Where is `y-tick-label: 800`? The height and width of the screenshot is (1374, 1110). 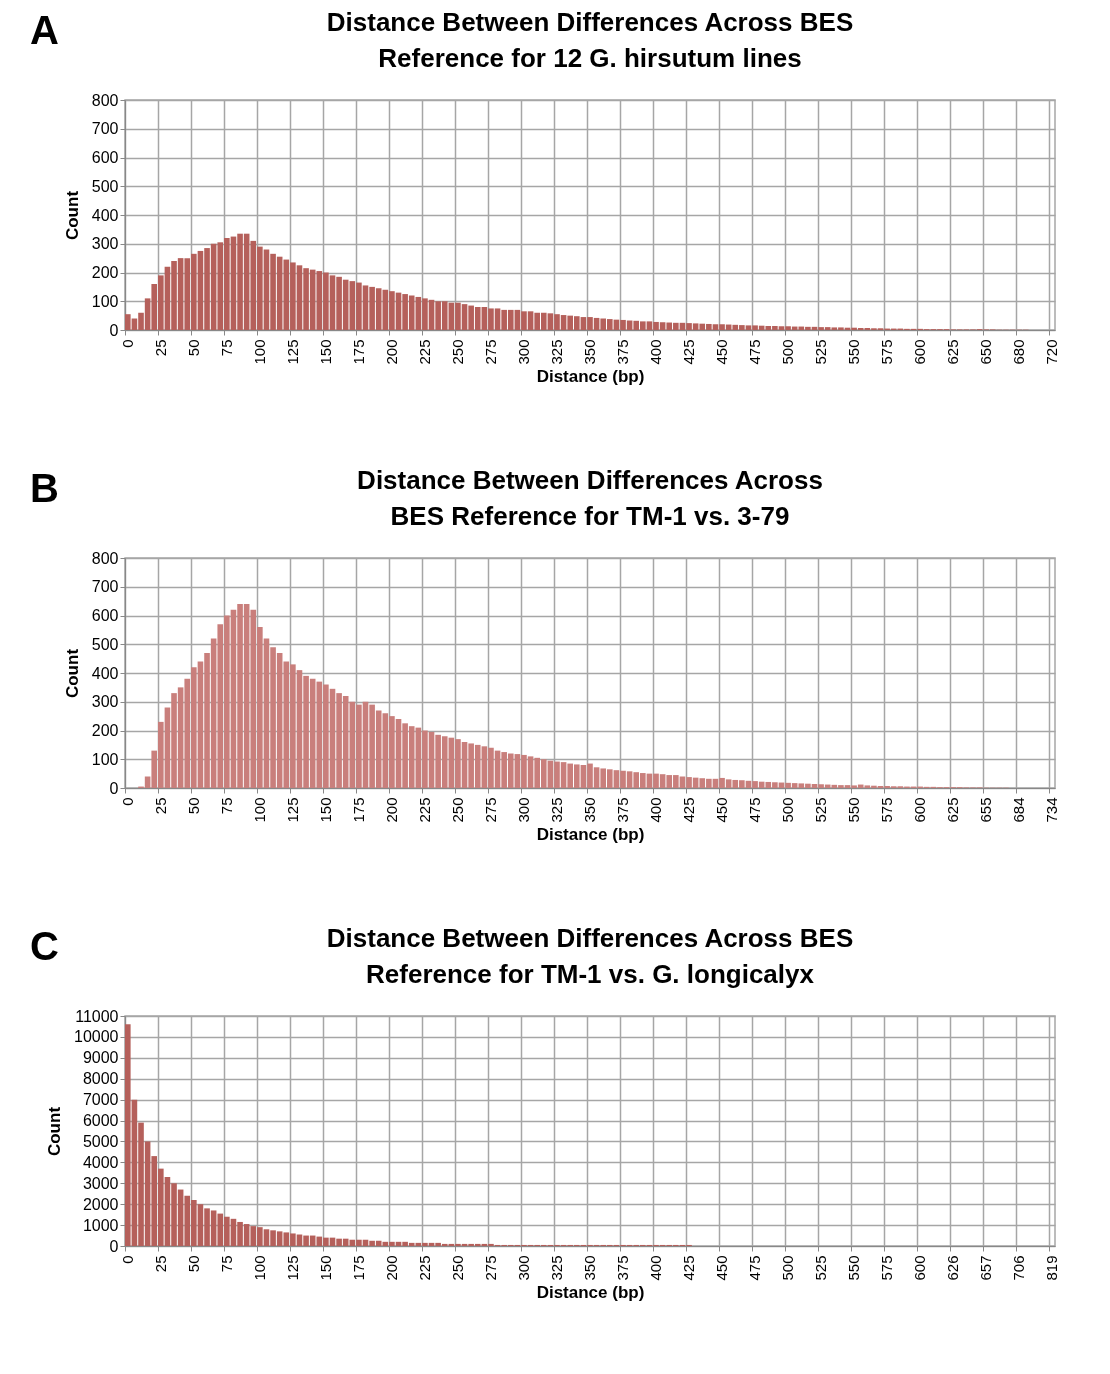
y-tick-label: 800 is located at coordinates (105, 558).